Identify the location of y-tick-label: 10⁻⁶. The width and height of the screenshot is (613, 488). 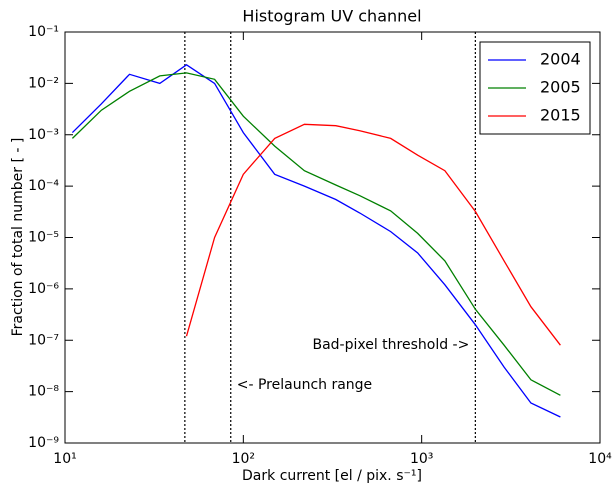
(43, 289).